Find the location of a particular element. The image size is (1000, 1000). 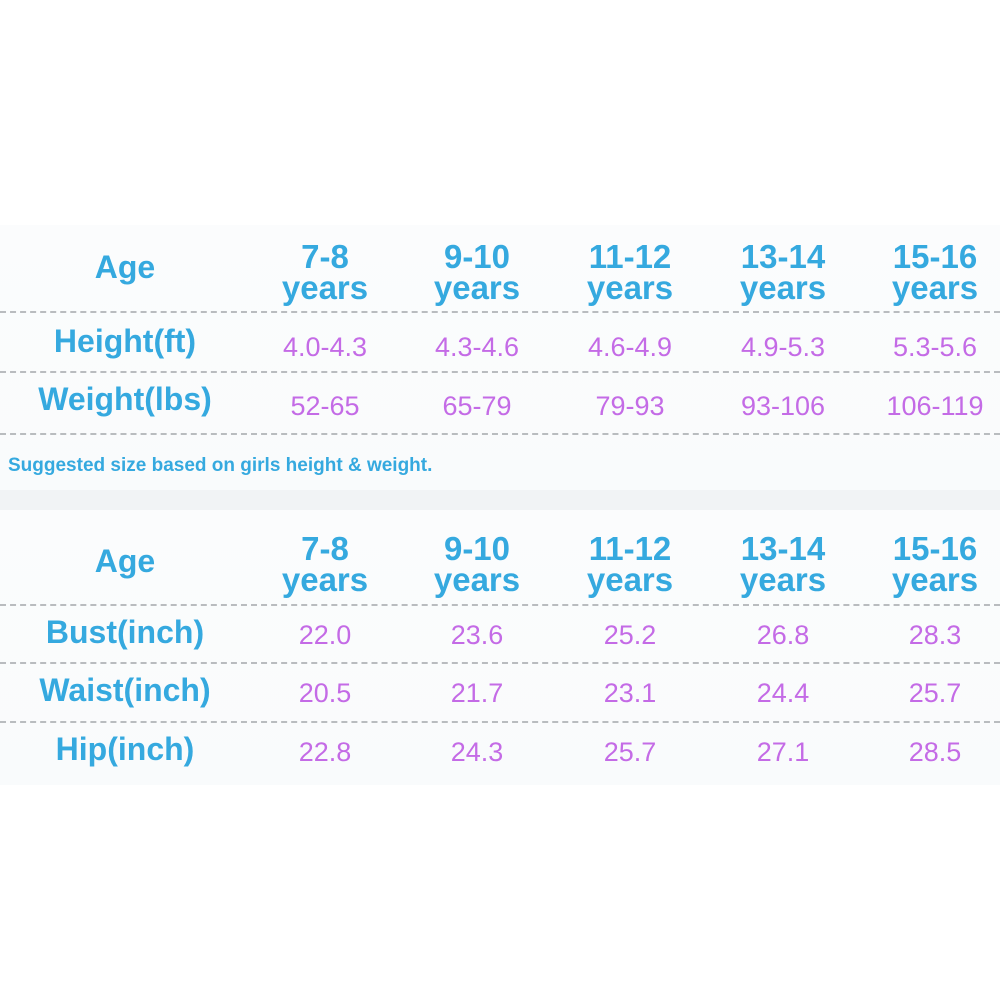

table-cell: 26.8 is located at coordinates (783, 635).